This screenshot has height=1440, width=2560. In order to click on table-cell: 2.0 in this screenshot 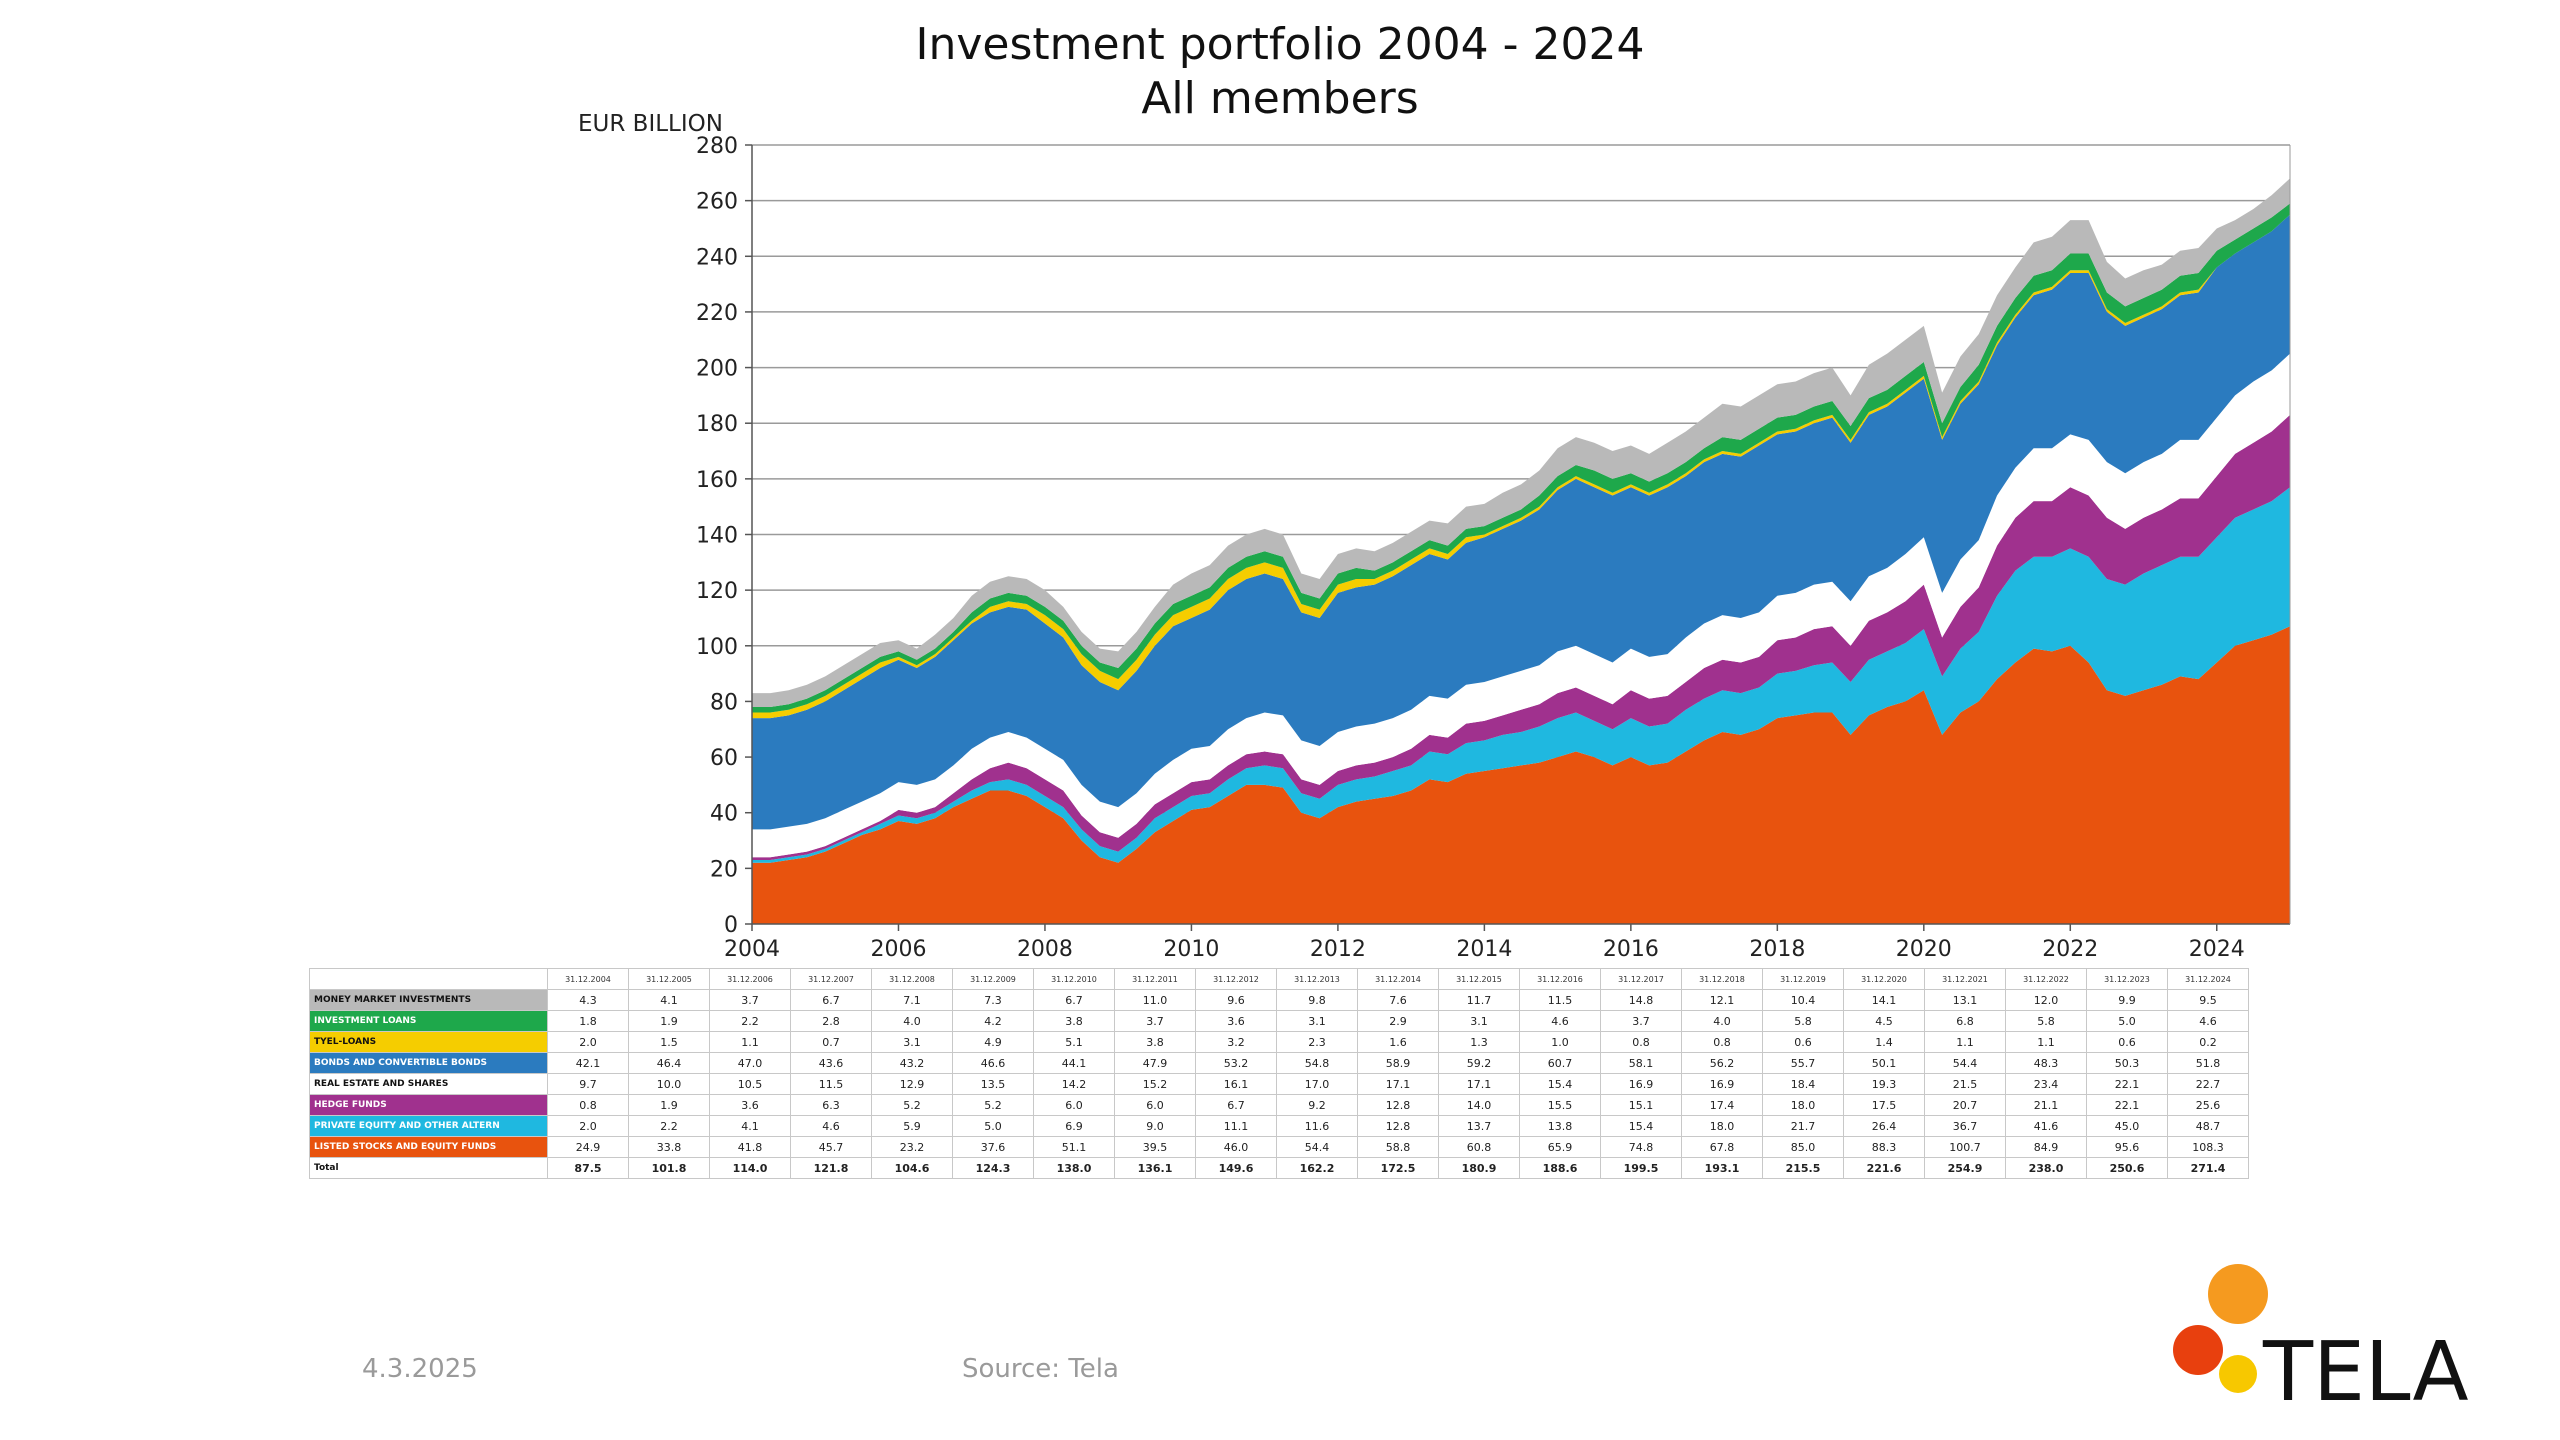, I will do `click(588, 1042)`.